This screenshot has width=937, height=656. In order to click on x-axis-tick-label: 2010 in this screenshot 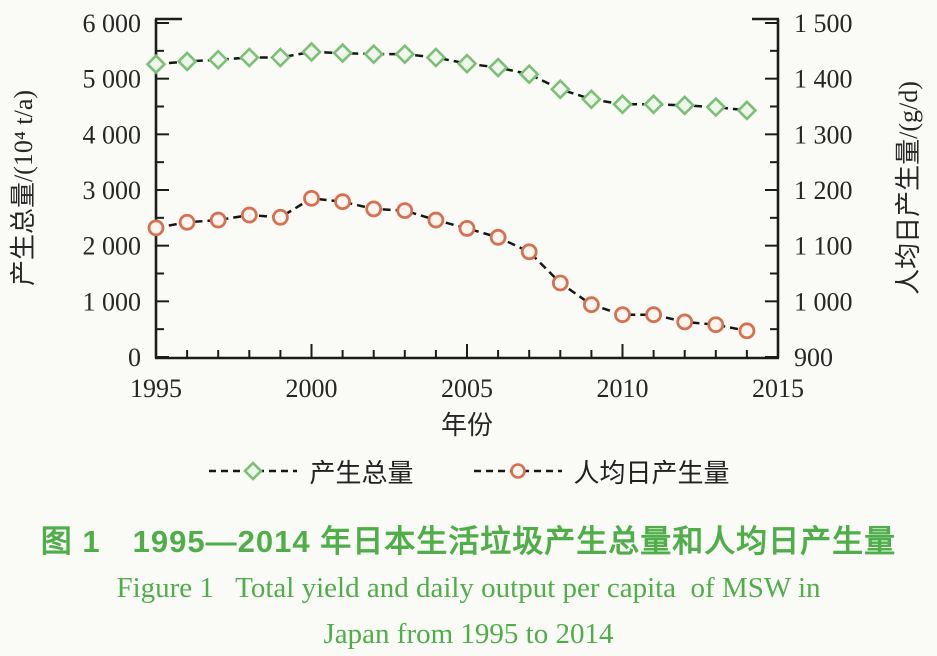, I will do `click(623, 388)`.